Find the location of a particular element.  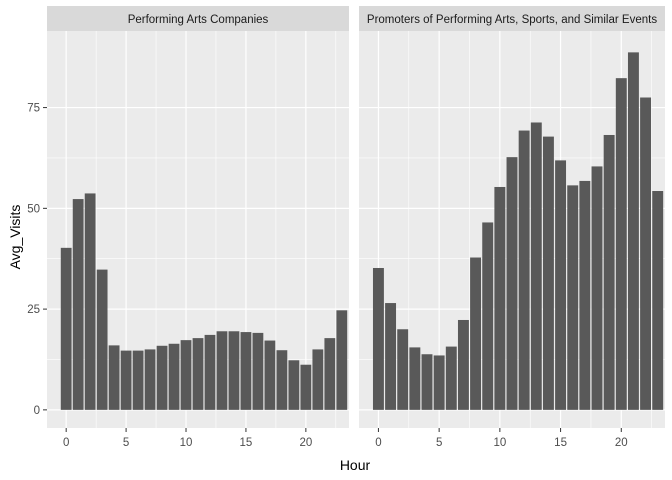

facet-title: Performing Arts Companies is located at coordinates (198, 20).